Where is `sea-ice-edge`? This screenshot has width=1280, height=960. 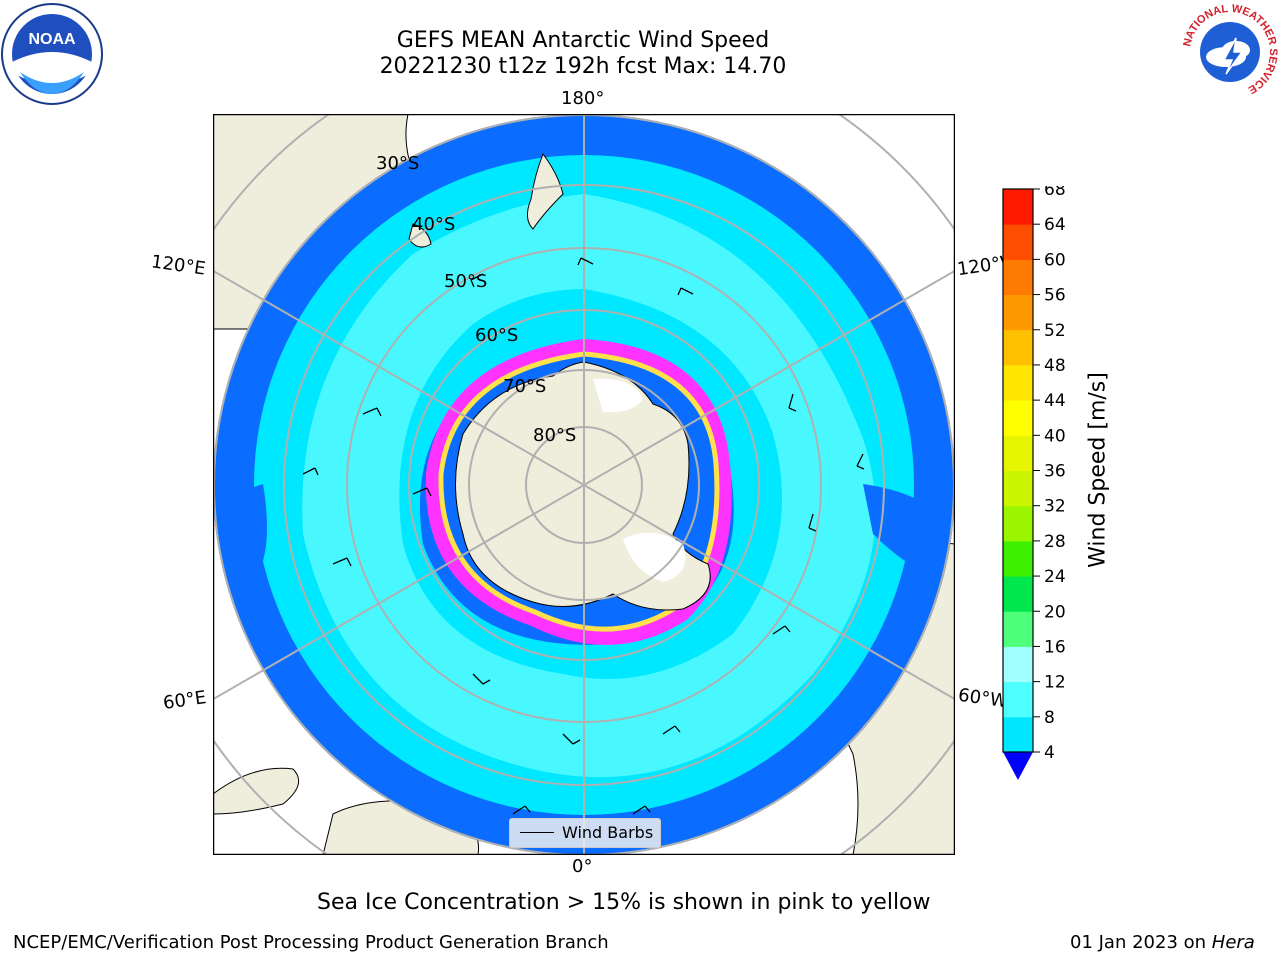
sea-ice-edge is located at coordinates (578, 491).